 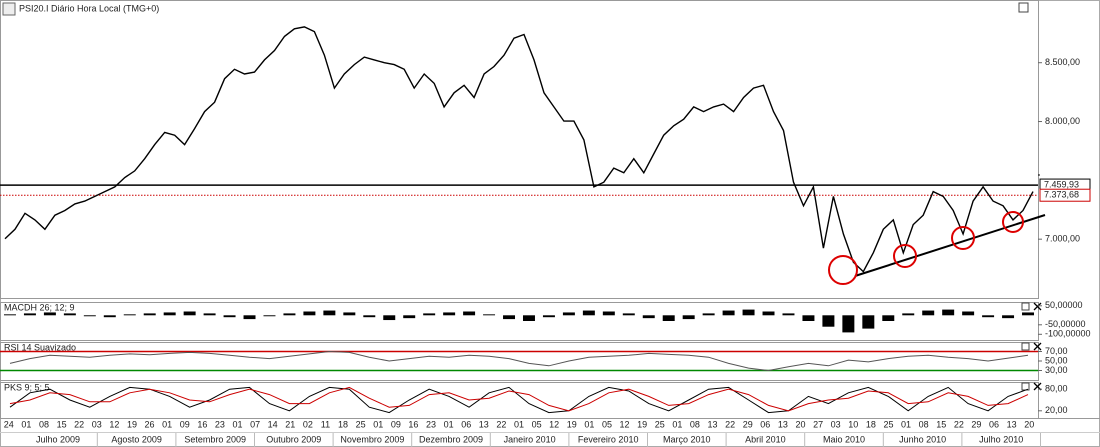 I want to click on y-tick-label: 8.000,00, so click(x=1062, y=121).